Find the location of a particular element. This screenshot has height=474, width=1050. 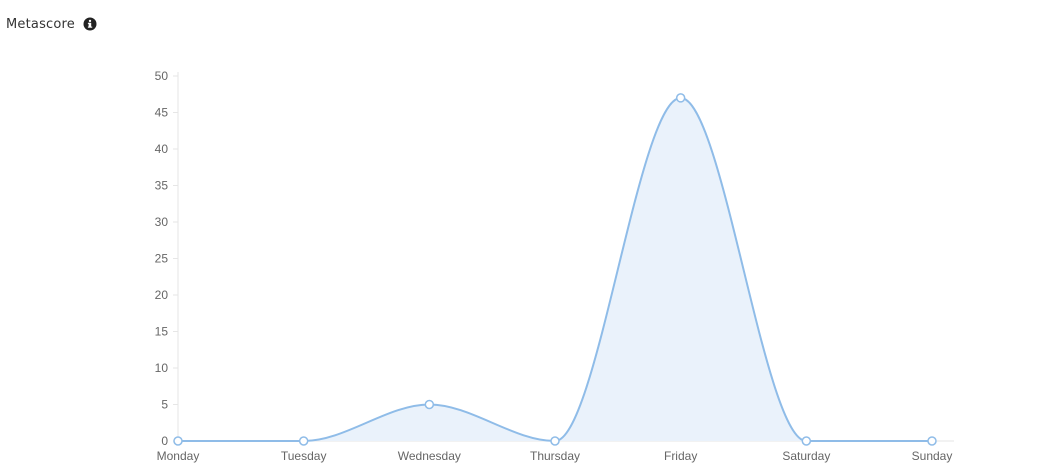

y-tick-label: 25 is located at coordinates (162, 259).